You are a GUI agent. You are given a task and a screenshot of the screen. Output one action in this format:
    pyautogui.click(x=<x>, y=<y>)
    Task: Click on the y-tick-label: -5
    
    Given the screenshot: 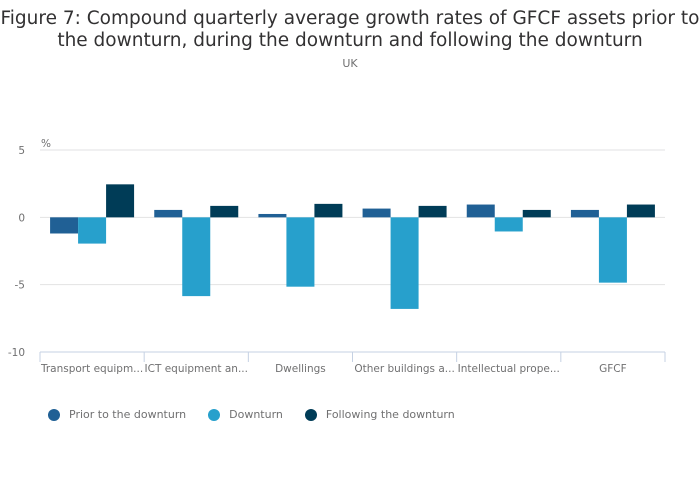 What is the action you would take?
    pyautogui.click(x=20, y=286)
    